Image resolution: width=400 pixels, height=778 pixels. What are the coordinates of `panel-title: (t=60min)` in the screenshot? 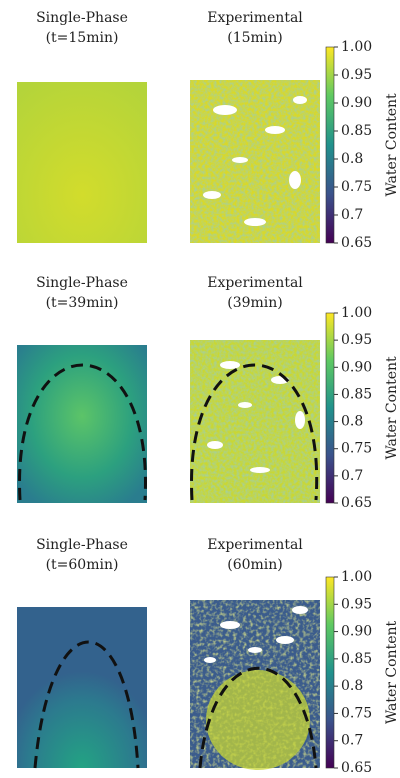 It's located at (82, 565).